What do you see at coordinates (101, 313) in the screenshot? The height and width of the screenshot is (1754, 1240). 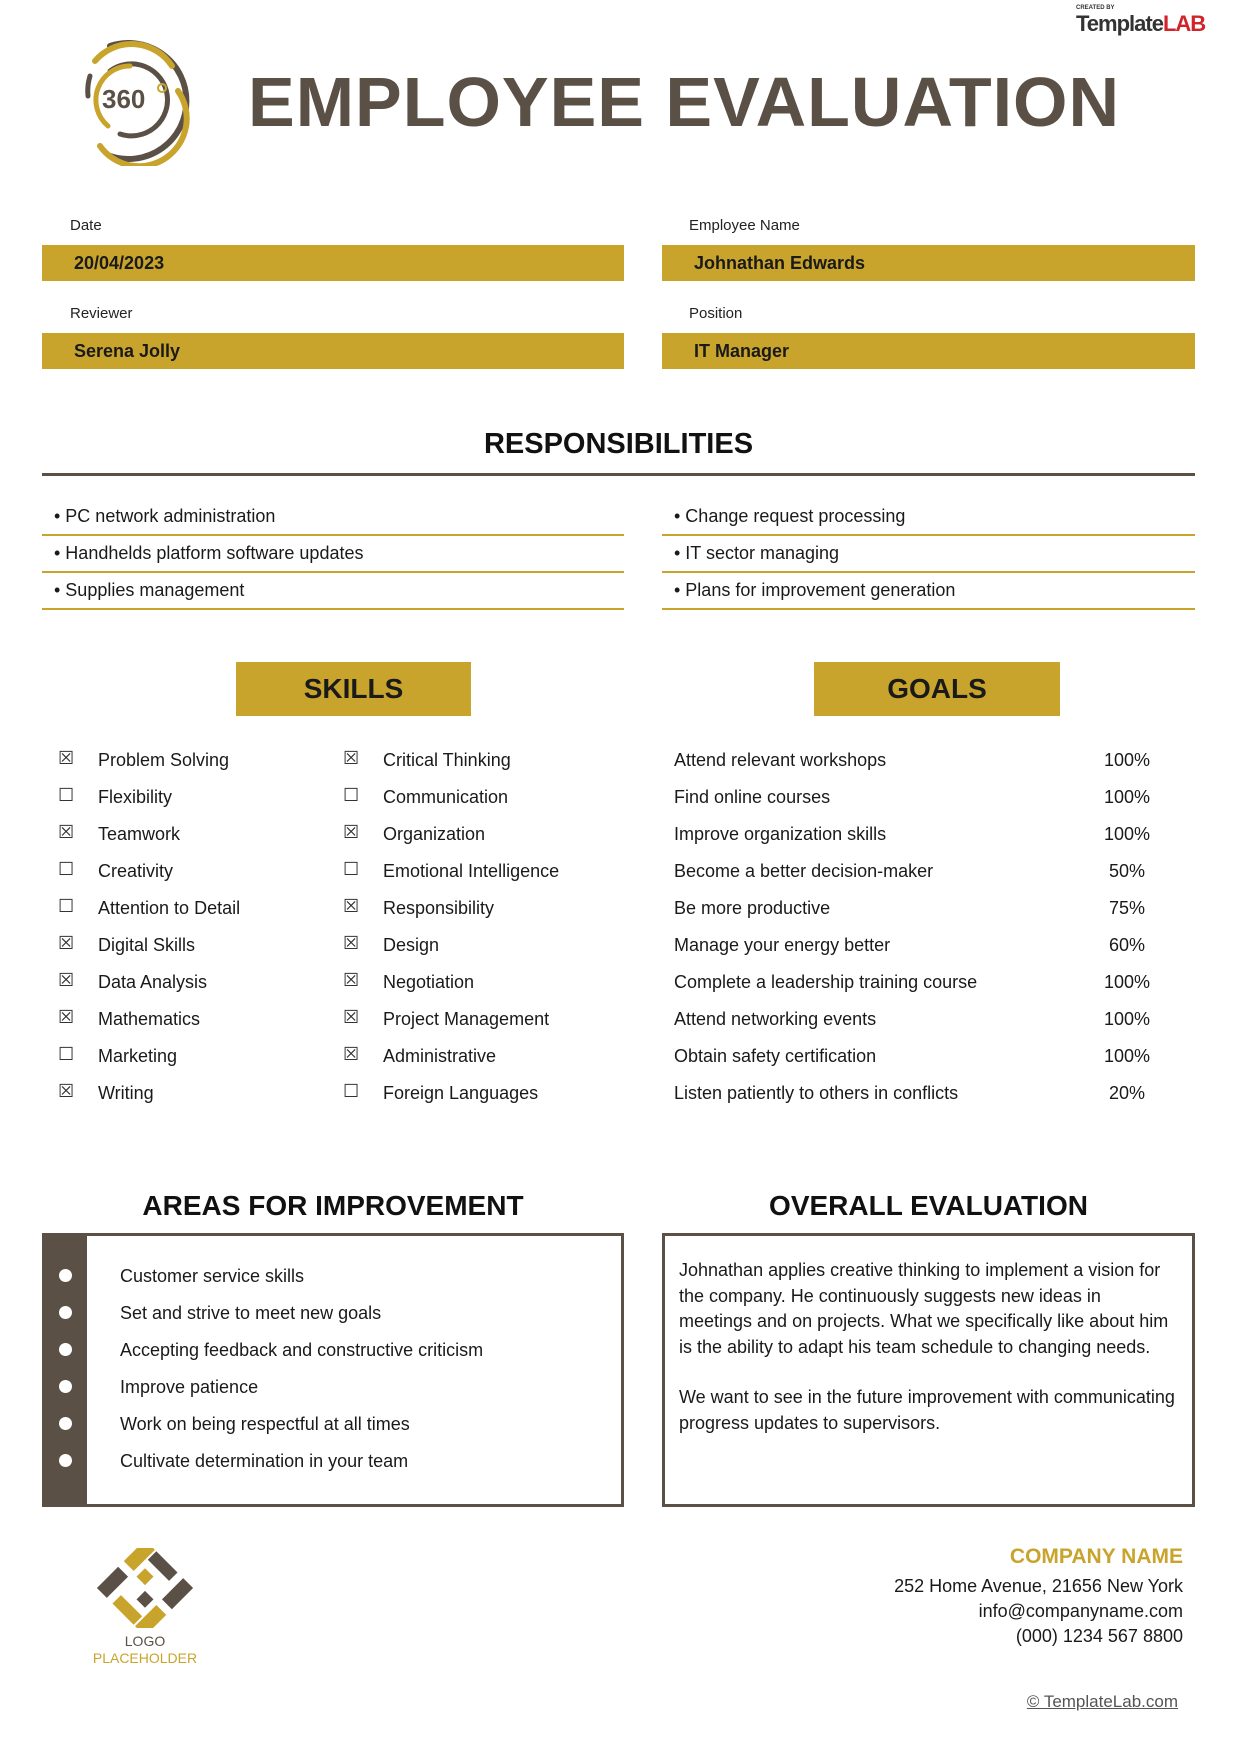 I see `reviewer-label: Reviewer` at bounding box center [101, 313].